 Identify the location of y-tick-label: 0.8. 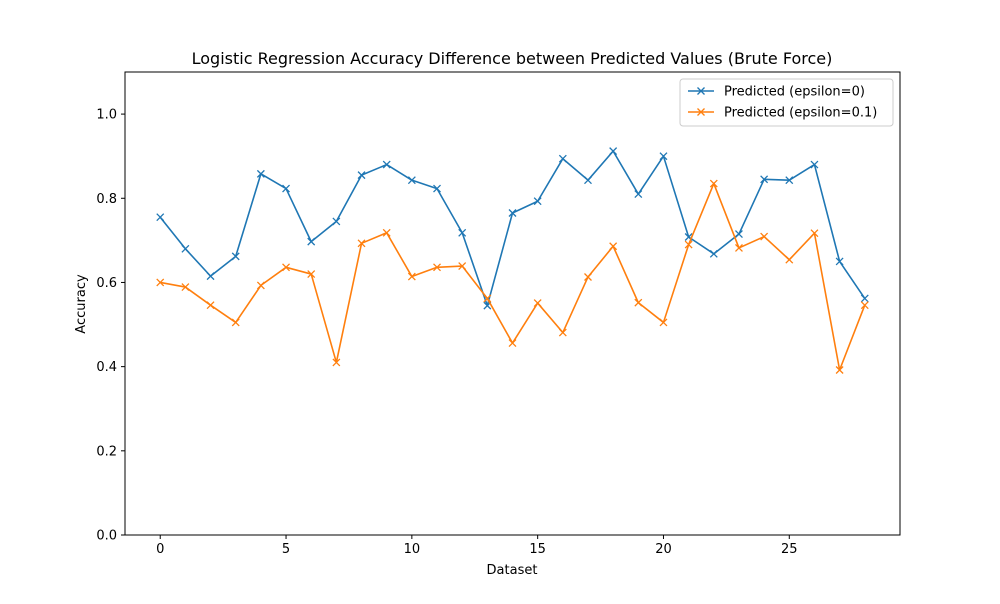
(106, 199).